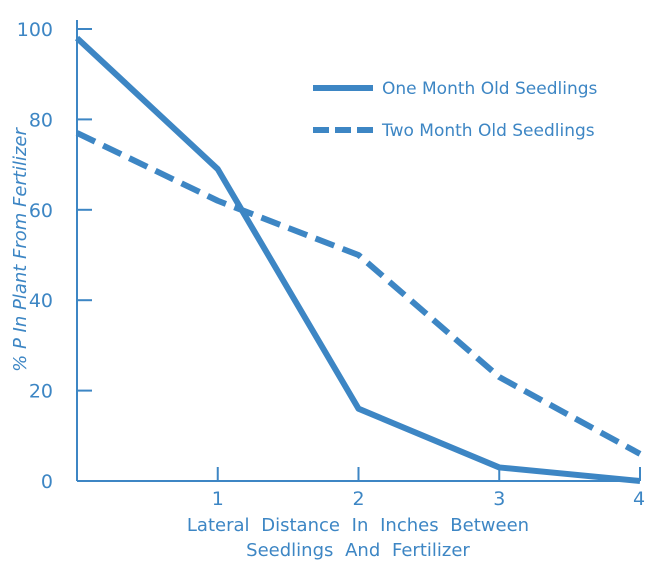 The height and width of the screenshot is (565, 647). I want to click on y-tick-label: 20, so click(41, 392).